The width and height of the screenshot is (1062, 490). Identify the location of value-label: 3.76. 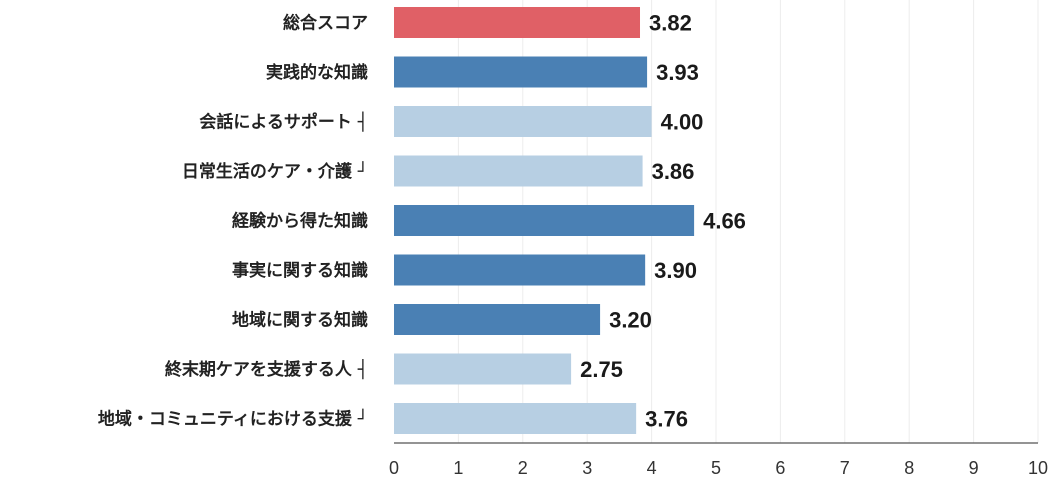
(666, 419).